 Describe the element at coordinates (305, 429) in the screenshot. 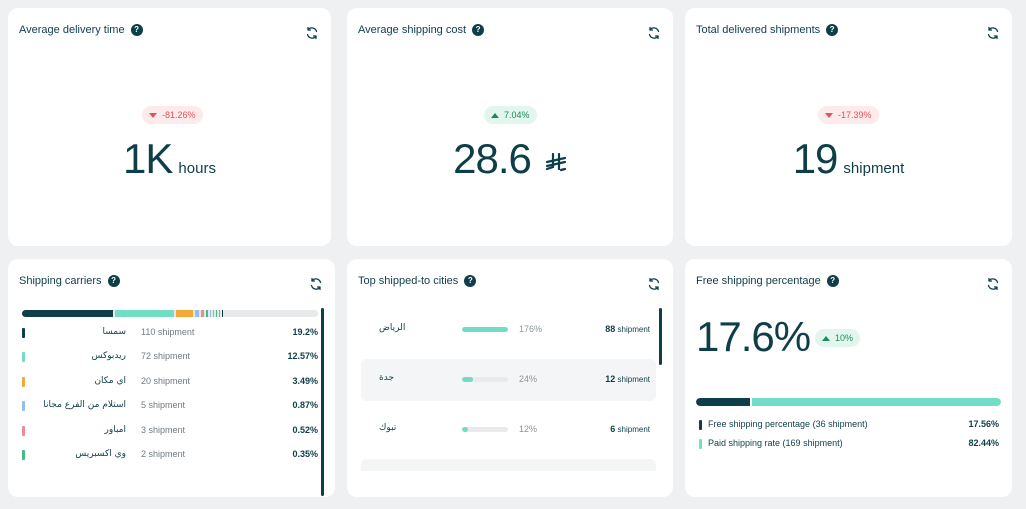

I see `carrier-percent: 0.52%` at that location.